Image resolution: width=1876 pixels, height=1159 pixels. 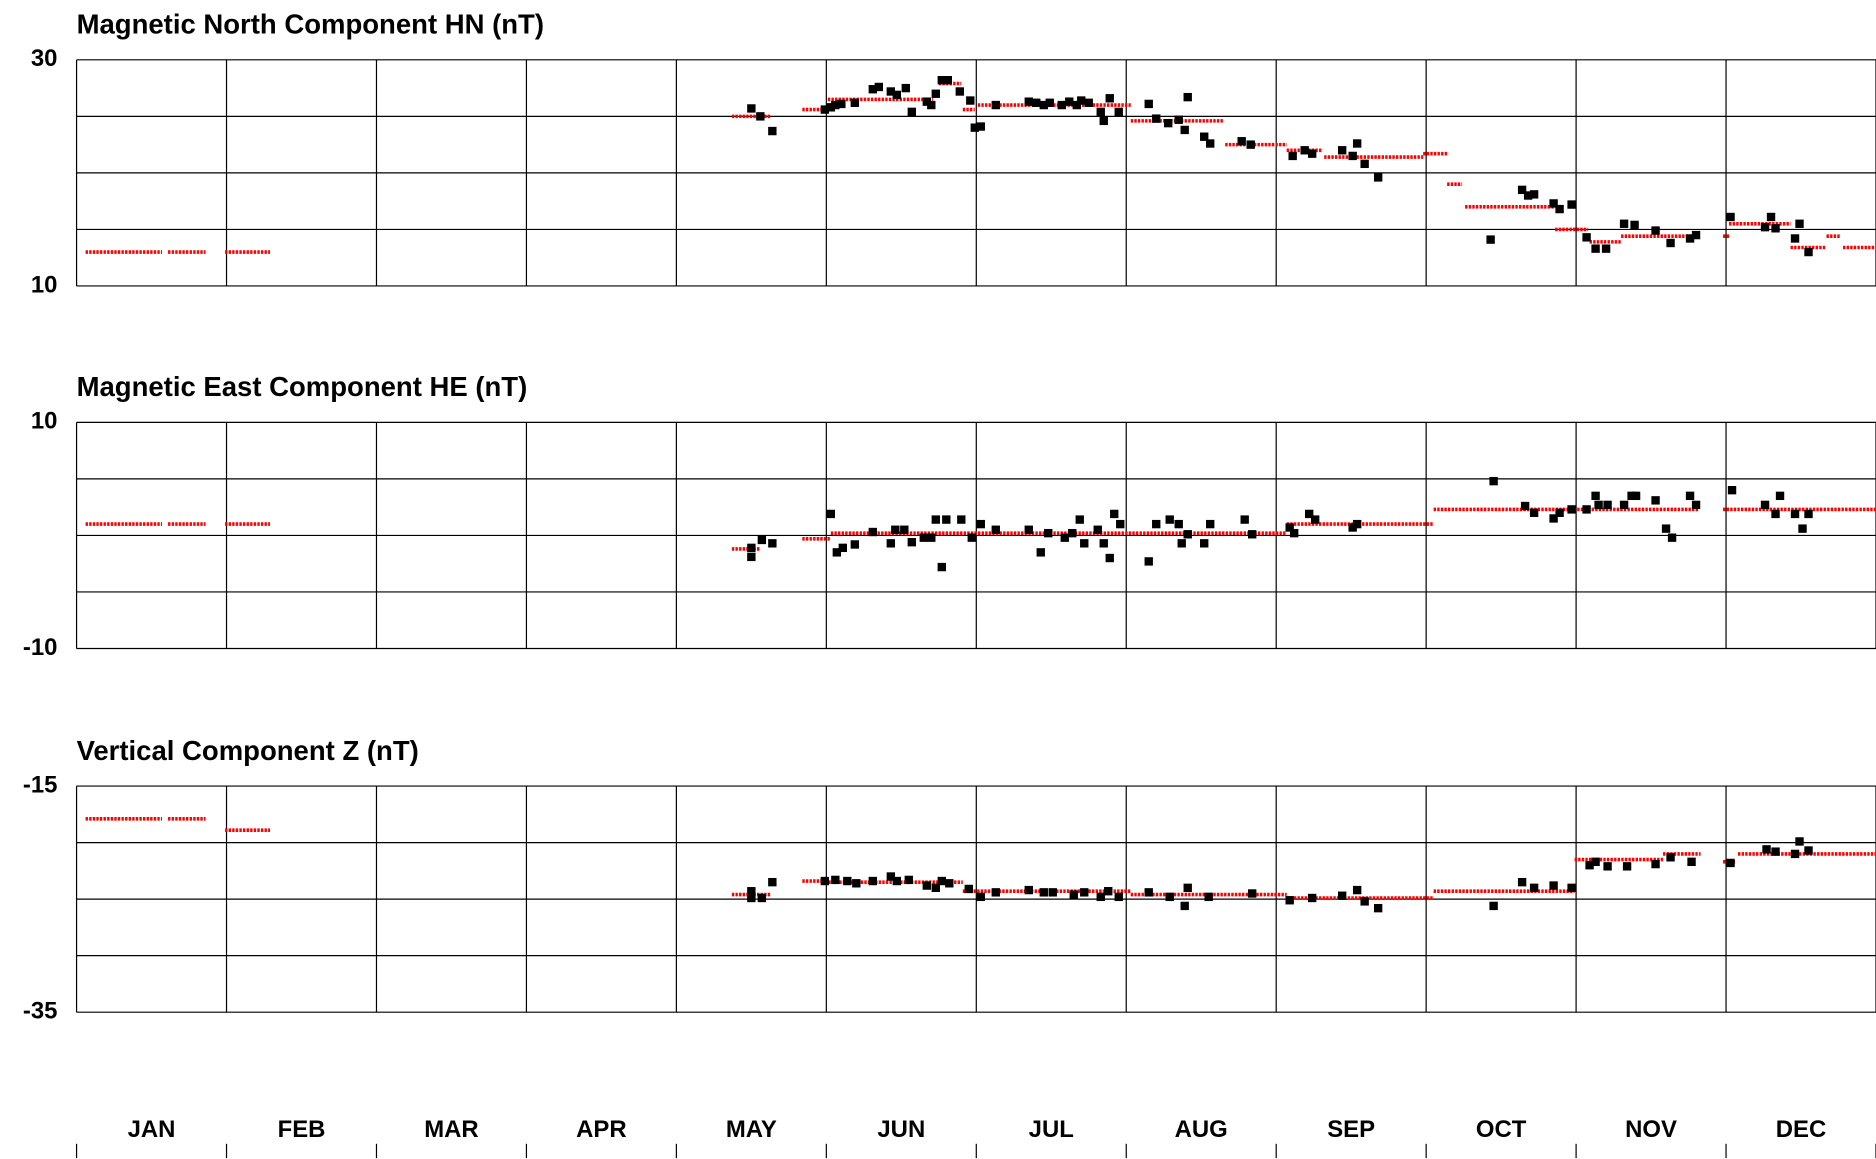 I want to click on y-tick-label: 10, so click(x=44, y=421).